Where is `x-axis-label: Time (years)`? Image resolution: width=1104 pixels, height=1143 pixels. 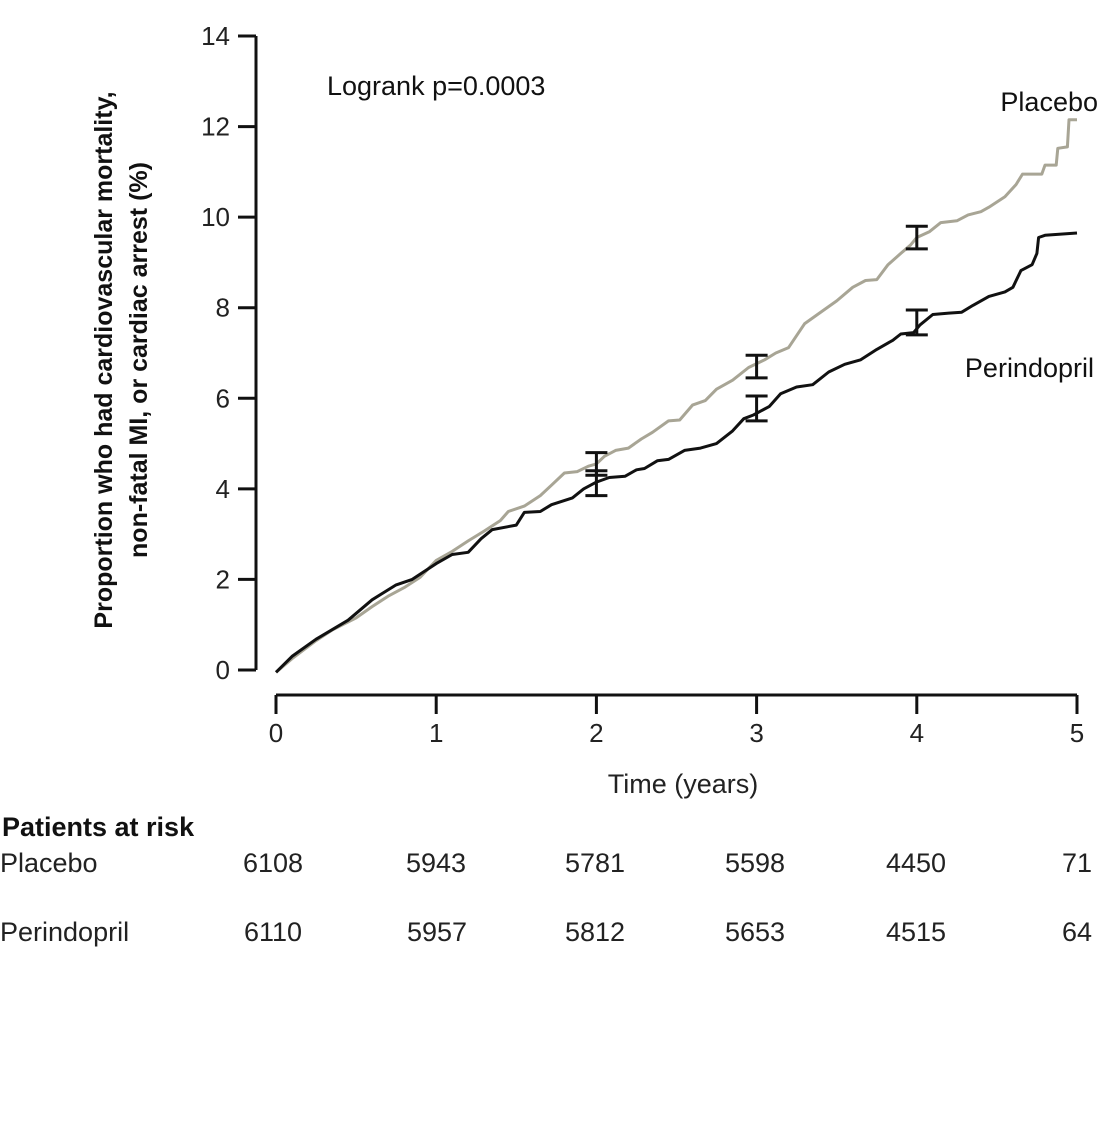
x-axis-label: Time (years) is located at coordinates (683, 784).